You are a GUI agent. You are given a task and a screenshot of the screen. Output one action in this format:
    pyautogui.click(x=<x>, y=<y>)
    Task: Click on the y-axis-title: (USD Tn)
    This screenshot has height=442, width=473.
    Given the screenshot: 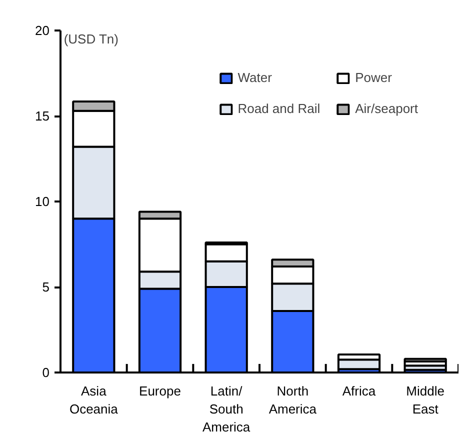 What is the action you would take?
    pyautogui.click(x=91, y=39)
    